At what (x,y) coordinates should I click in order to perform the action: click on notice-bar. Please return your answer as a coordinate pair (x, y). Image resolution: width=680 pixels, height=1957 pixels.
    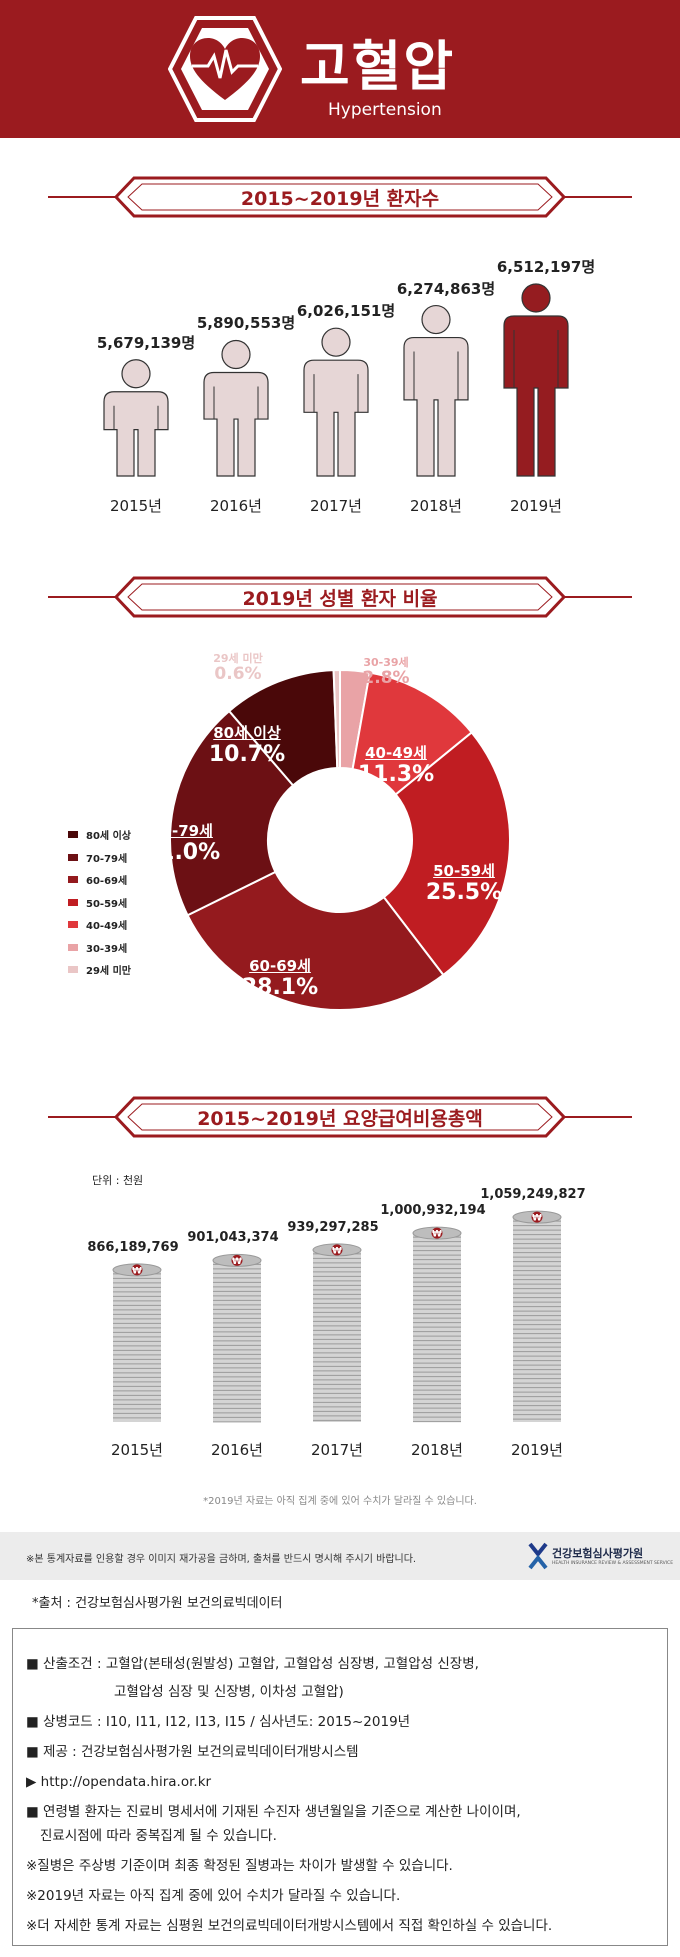
    Looking at the image, I should click on (340, 1556).